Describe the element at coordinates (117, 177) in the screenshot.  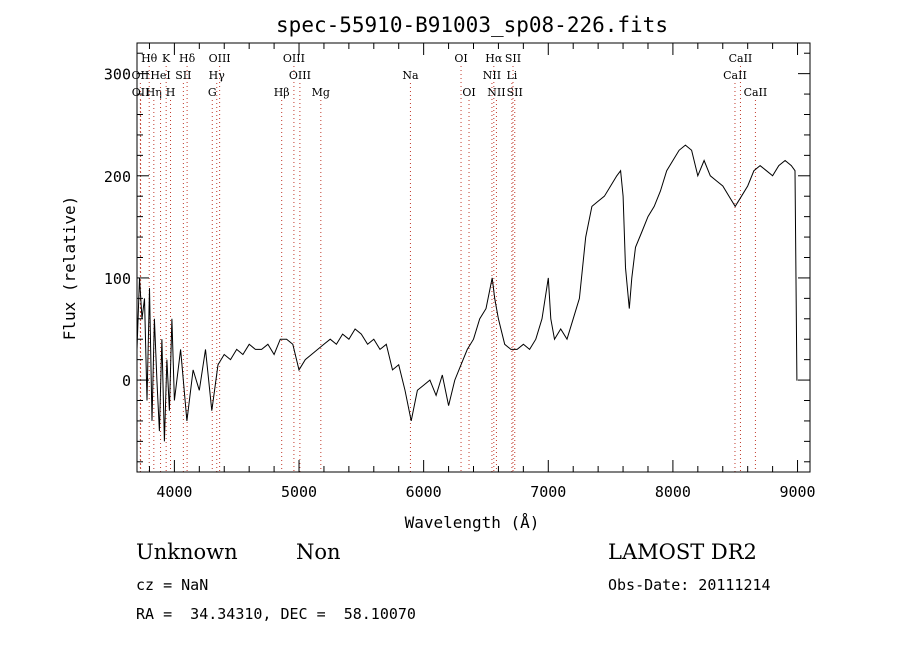
I see `y-tick-label: 200` at that location.